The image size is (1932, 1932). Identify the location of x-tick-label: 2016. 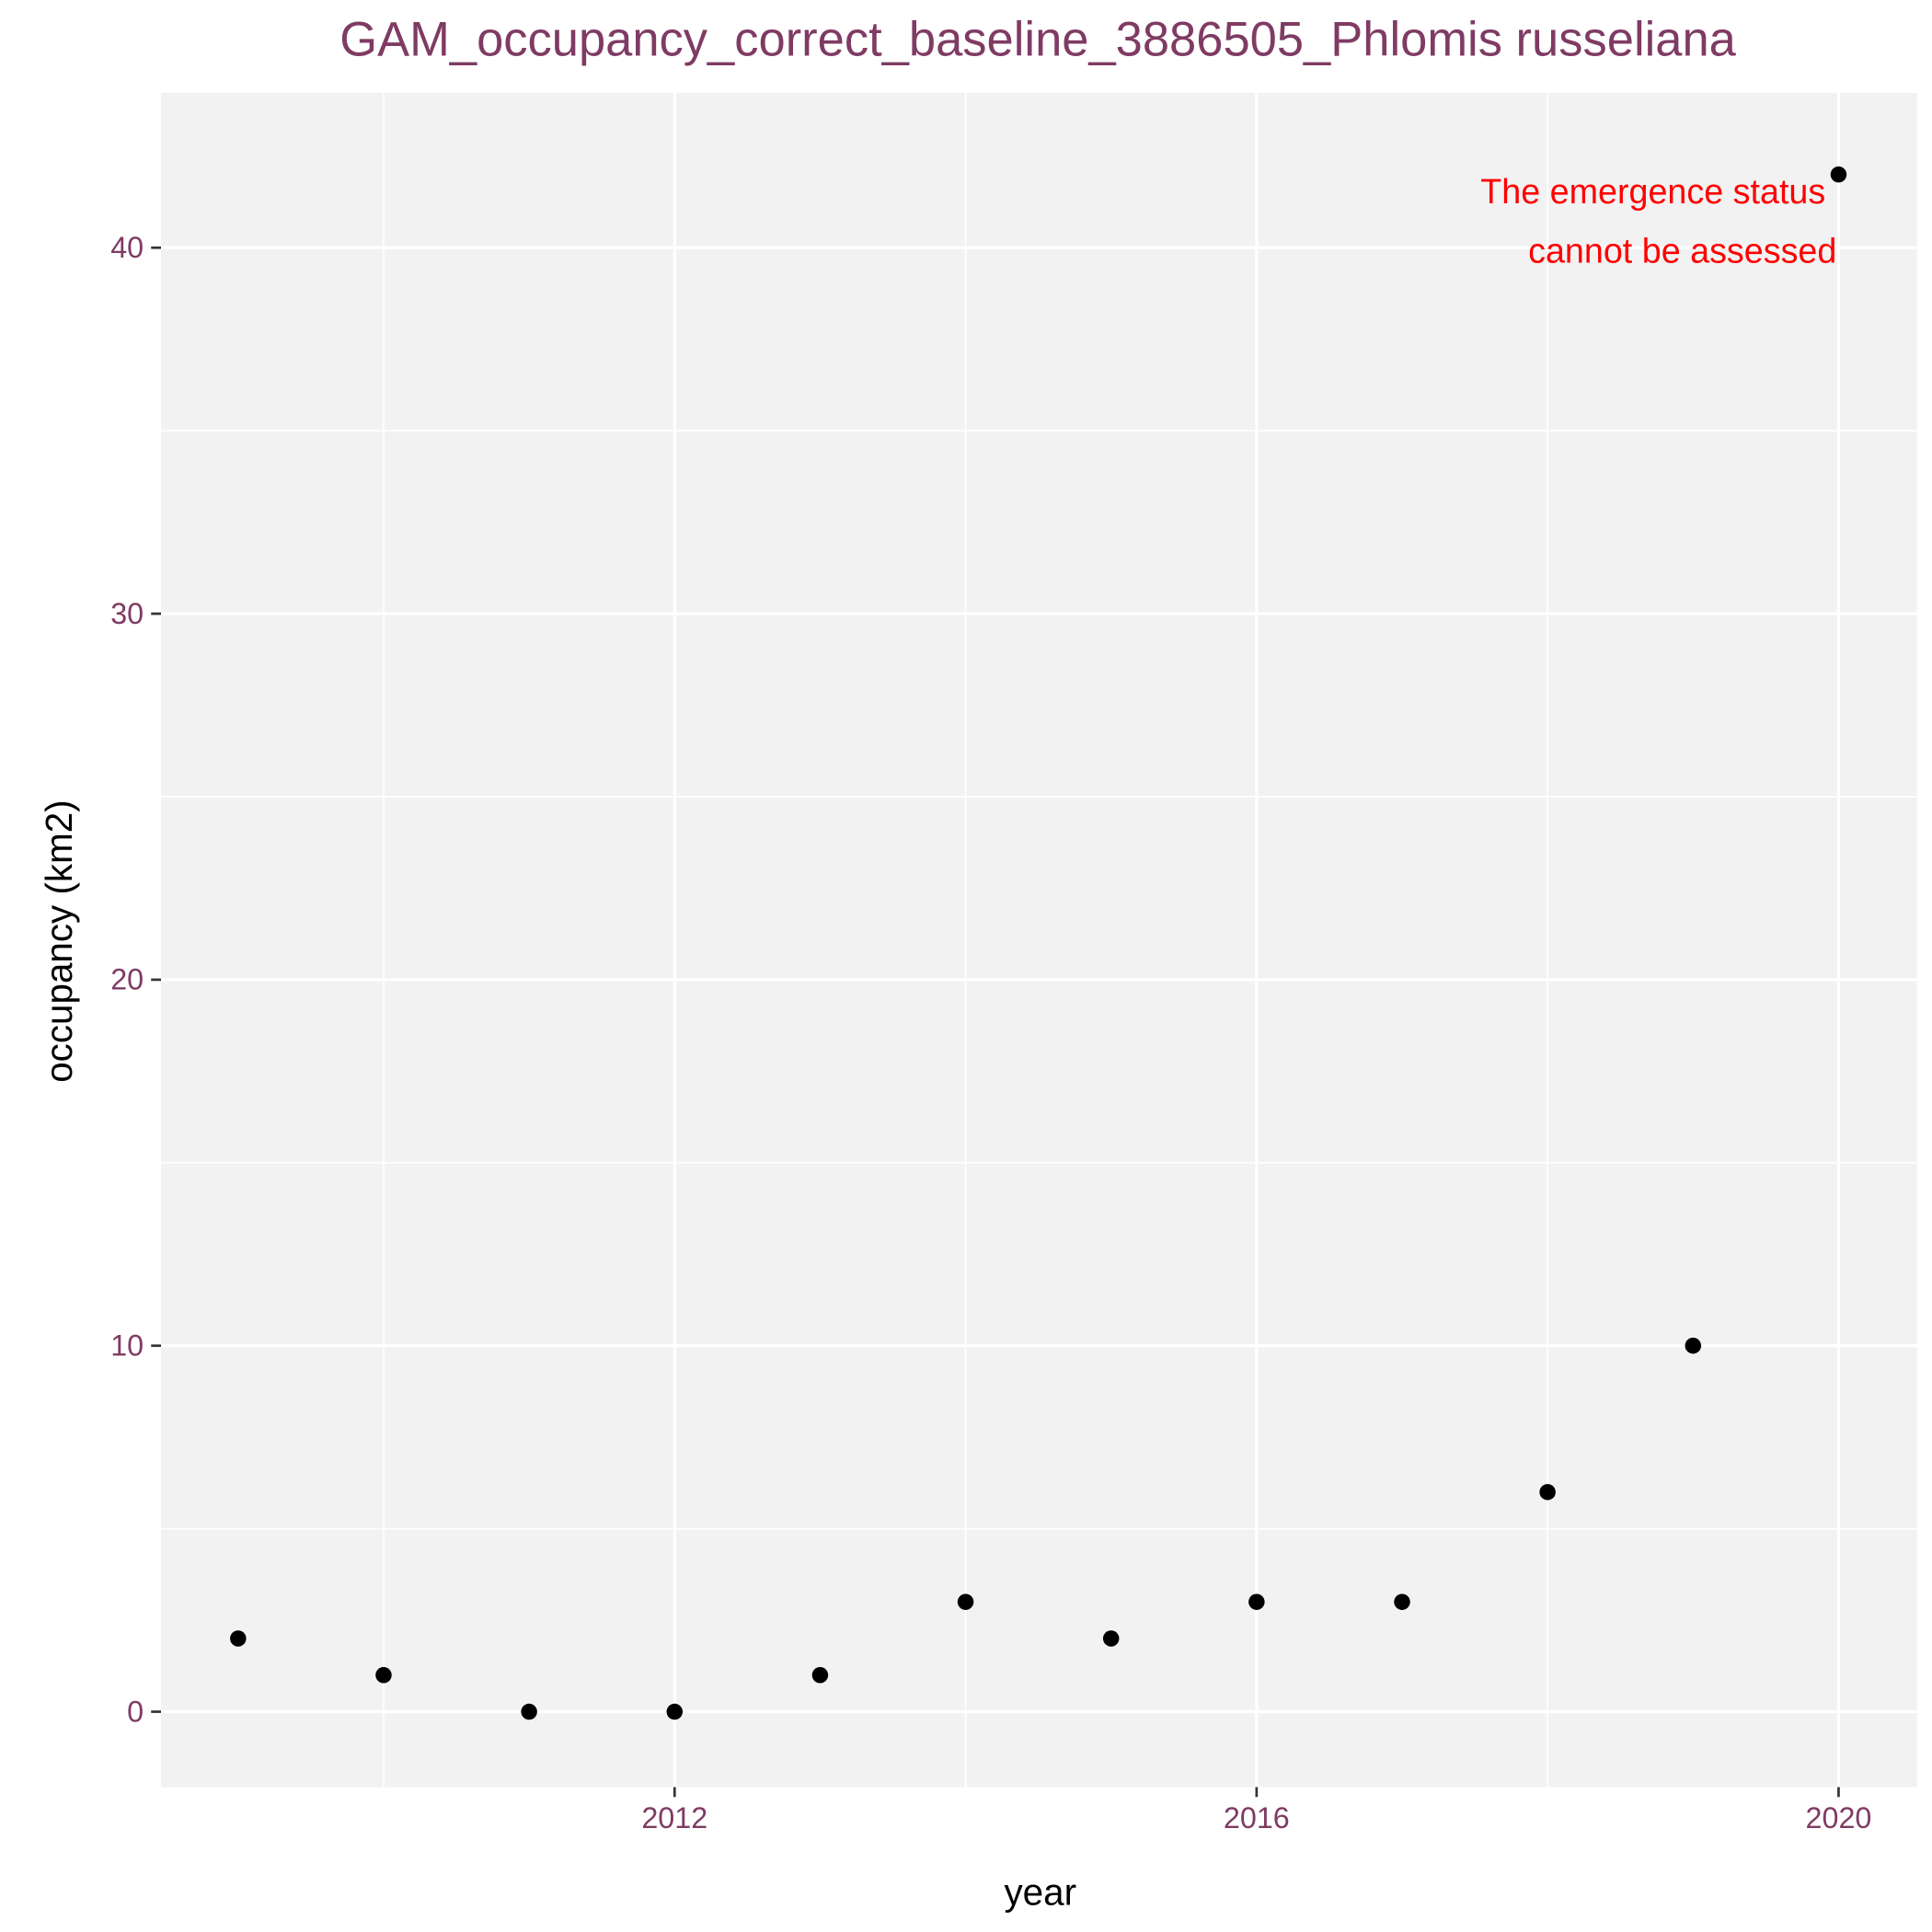
(1257, 1817).